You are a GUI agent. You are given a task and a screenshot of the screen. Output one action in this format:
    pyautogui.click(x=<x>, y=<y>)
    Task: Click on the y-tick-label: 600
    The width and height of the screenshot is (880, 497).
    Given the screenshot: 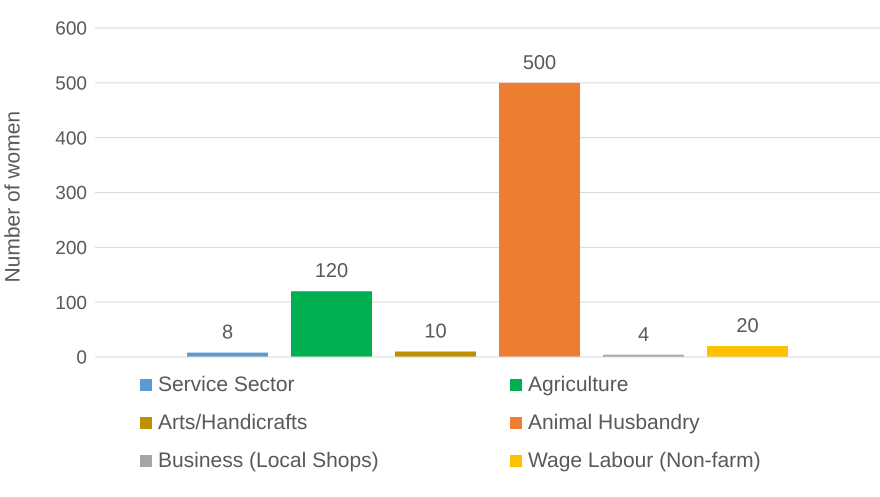 What is the action you would take?
    pyautogui.click(x=71, y=29)
    